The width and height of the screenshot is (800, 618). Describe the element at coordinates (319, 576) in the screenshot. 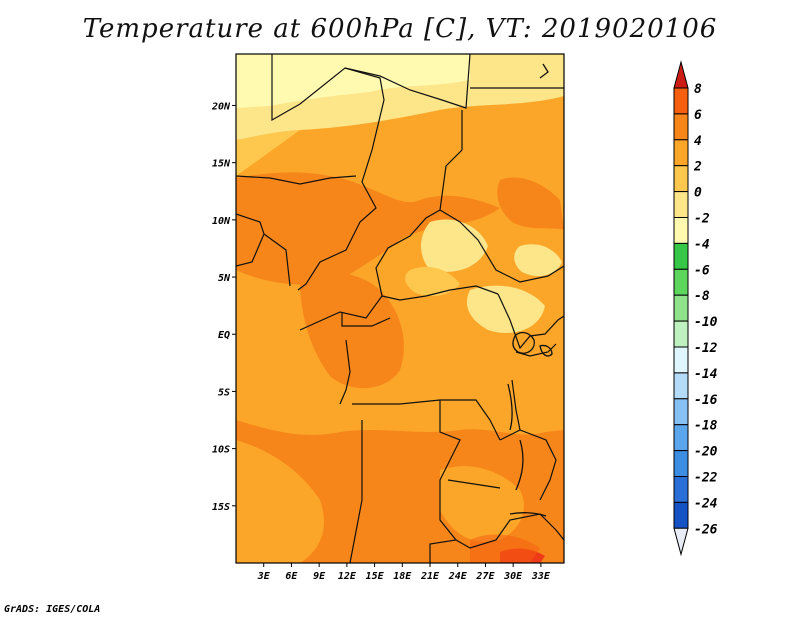

I see `lon-label: 9E` at that location.